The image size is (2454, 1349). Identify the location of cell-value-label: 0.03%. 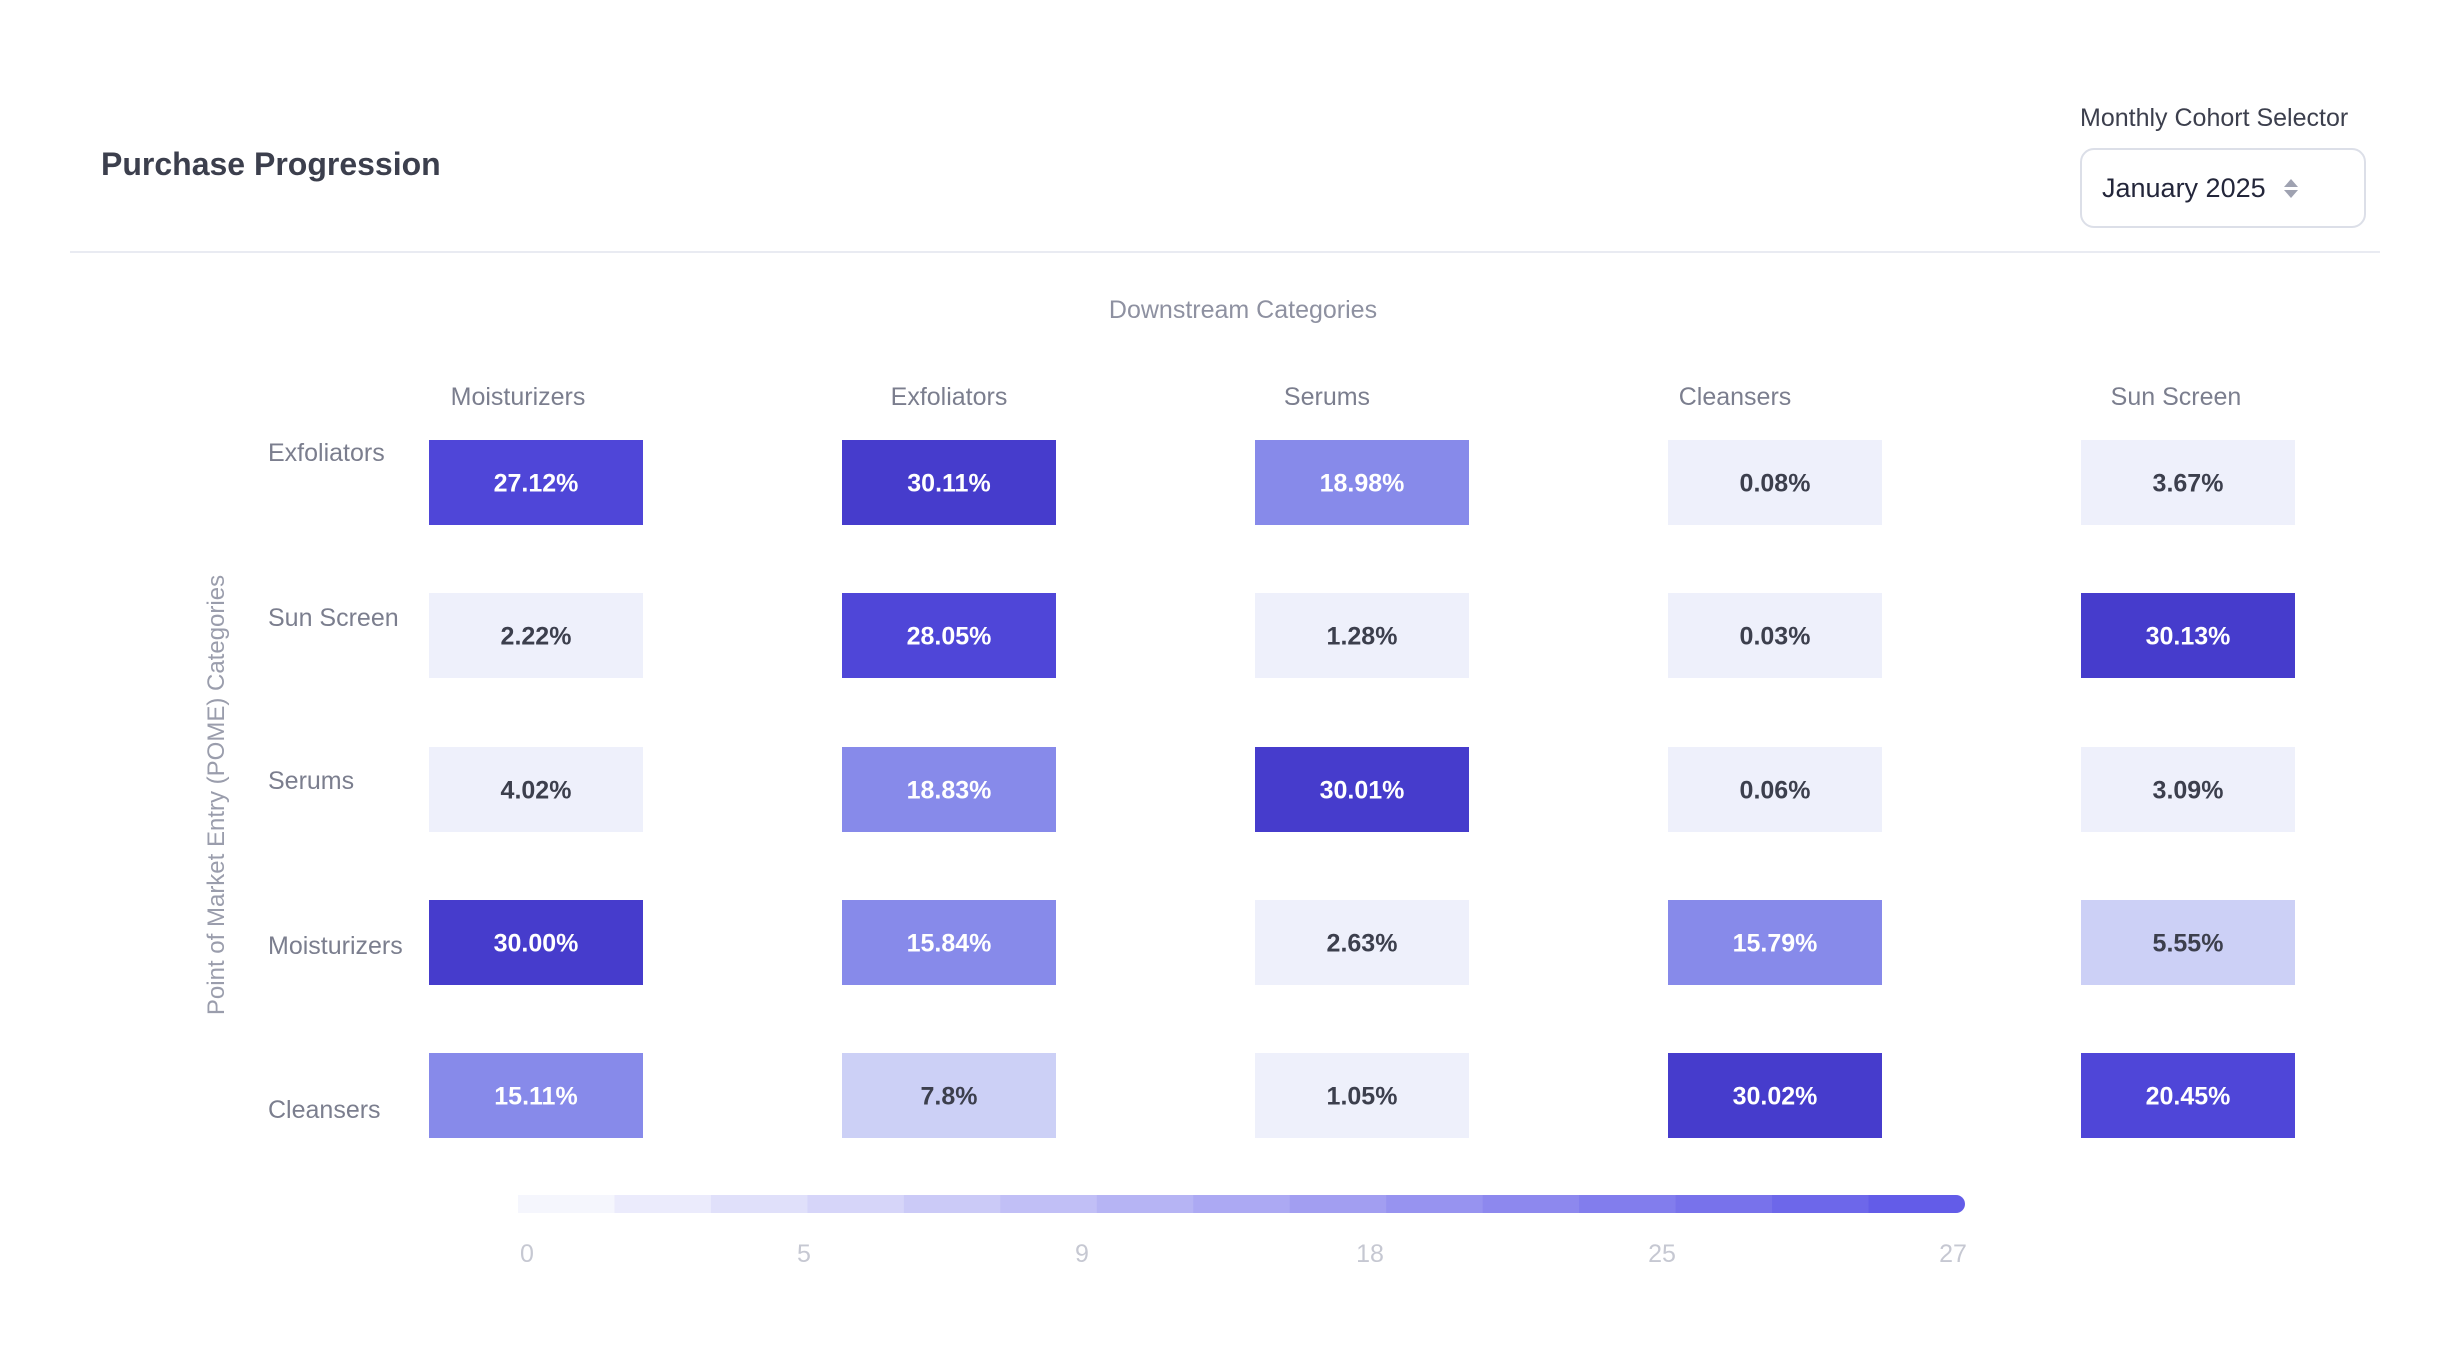
(1775, 637).